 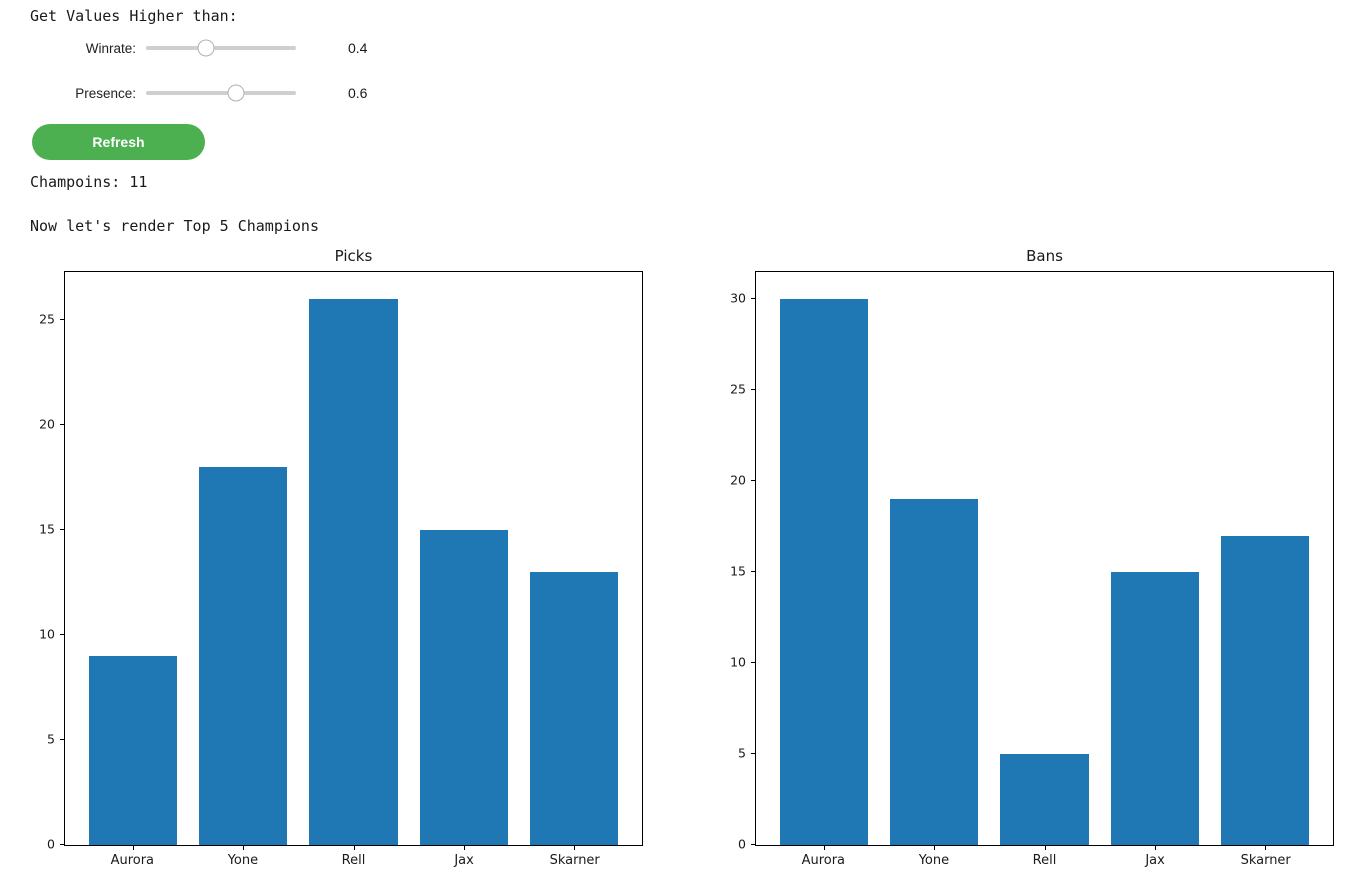 What do you see at coordinates (738, 298) in the screenshot?
I see `y-tick-label: 30` at bounding box center [738, 298].